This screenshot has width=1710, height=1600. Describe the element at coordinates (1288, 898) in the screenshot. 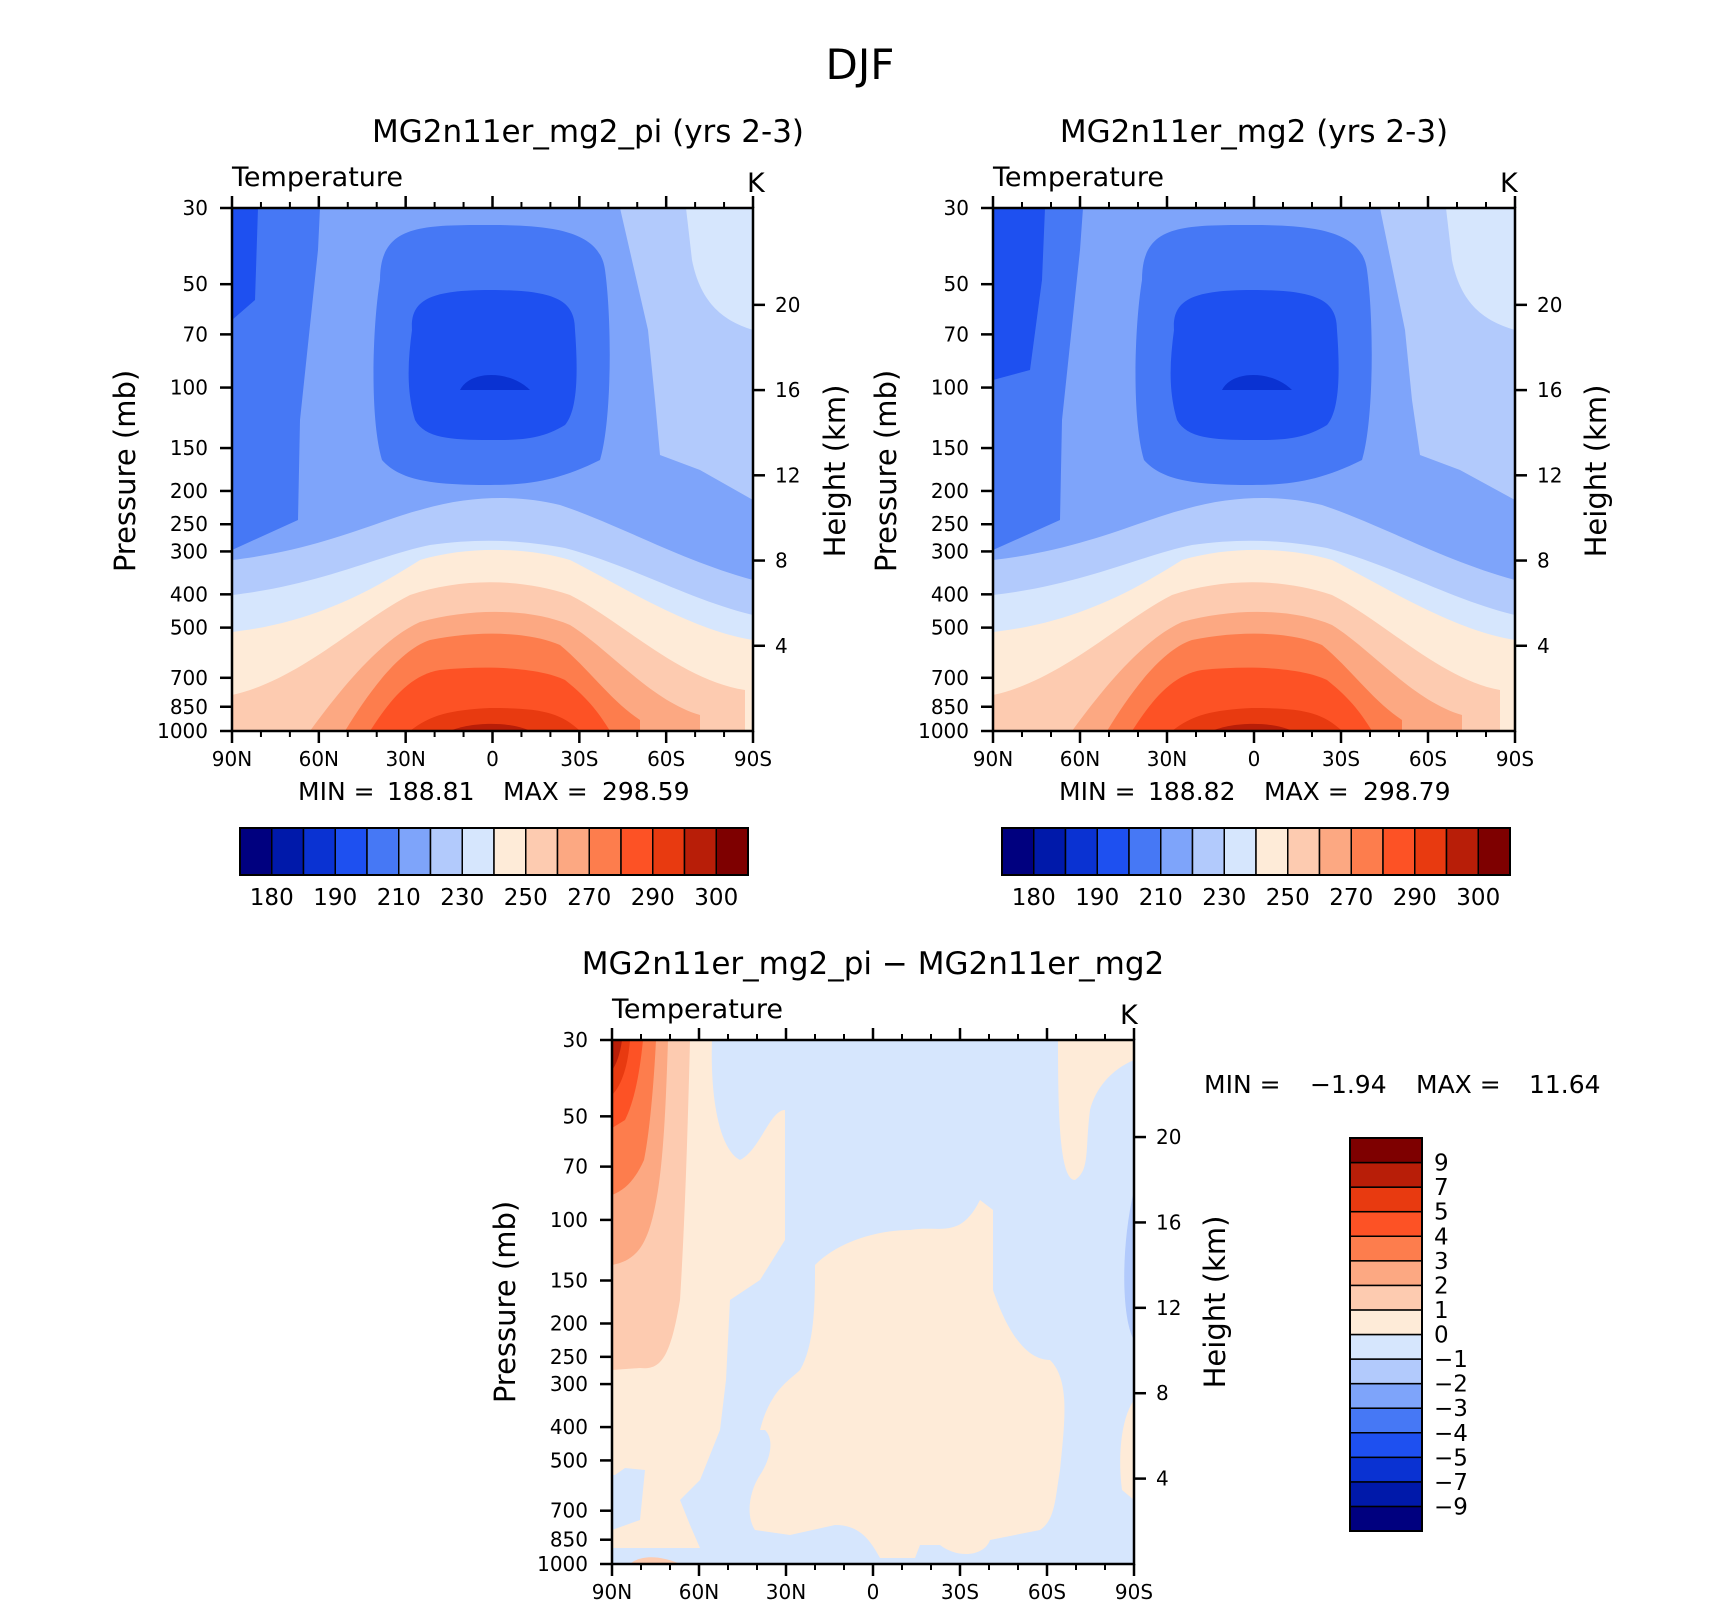

I see `colorbar-label: 250` at that location.